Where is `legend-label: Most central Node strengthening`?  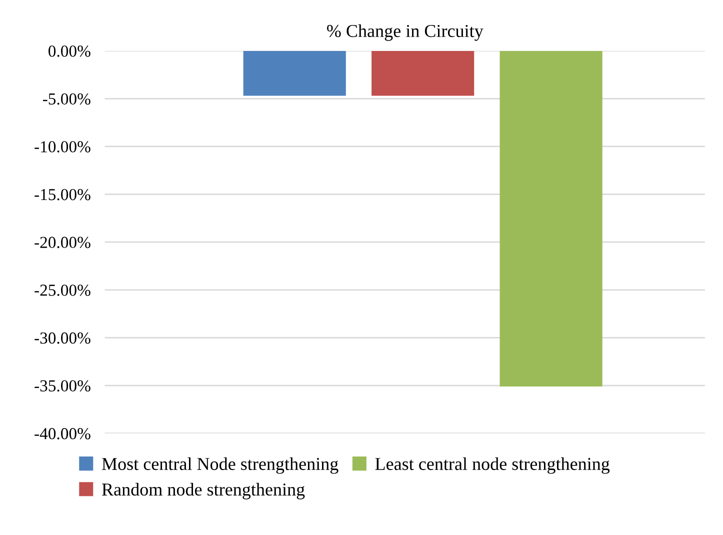
legend-label: Most central Node strengthening is located at coordinates (220, 465).